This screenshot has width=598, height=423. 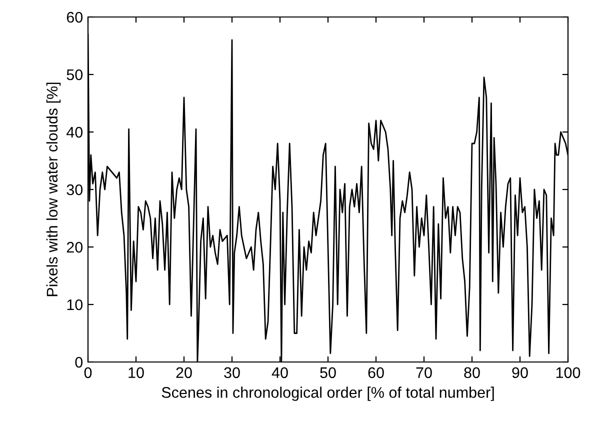 What do you see at coordinates (184, 372) in the screenshot?
I see `x-tick-label: 20` at bounding box center [184, 372].